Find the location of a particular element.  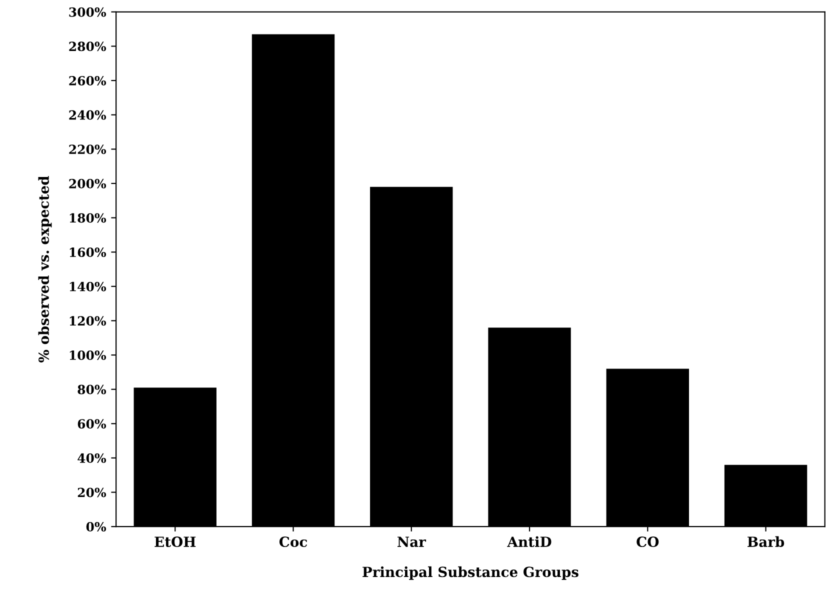

y-tick-label: 220% is located at coordinates (87, 149).